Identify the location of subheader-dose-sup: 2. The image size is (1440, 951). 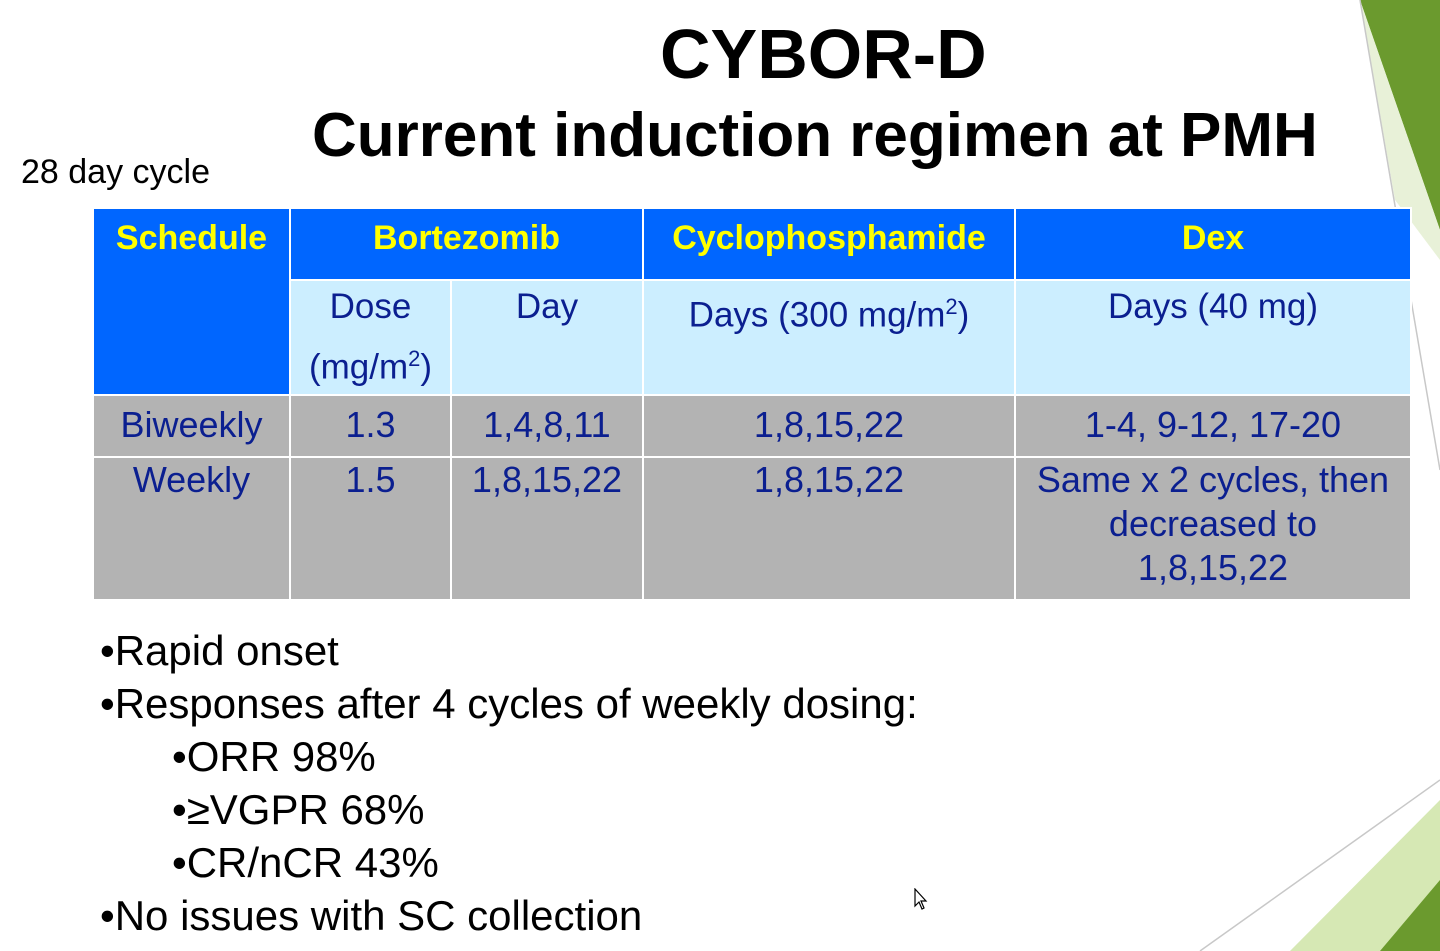
(414, 358).